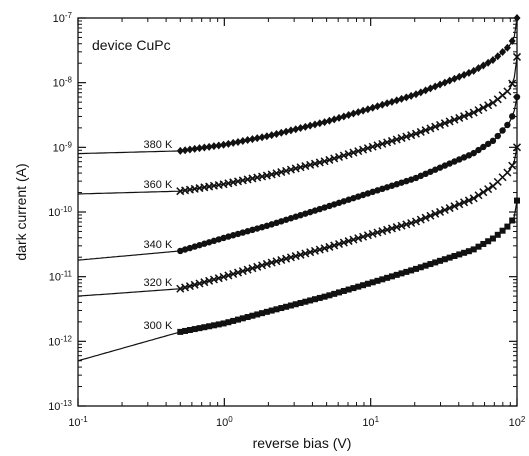  Describe the element at coordinates (21, 211) in the screenshot. I see `y-axis-label: dark current (A)` at that location.